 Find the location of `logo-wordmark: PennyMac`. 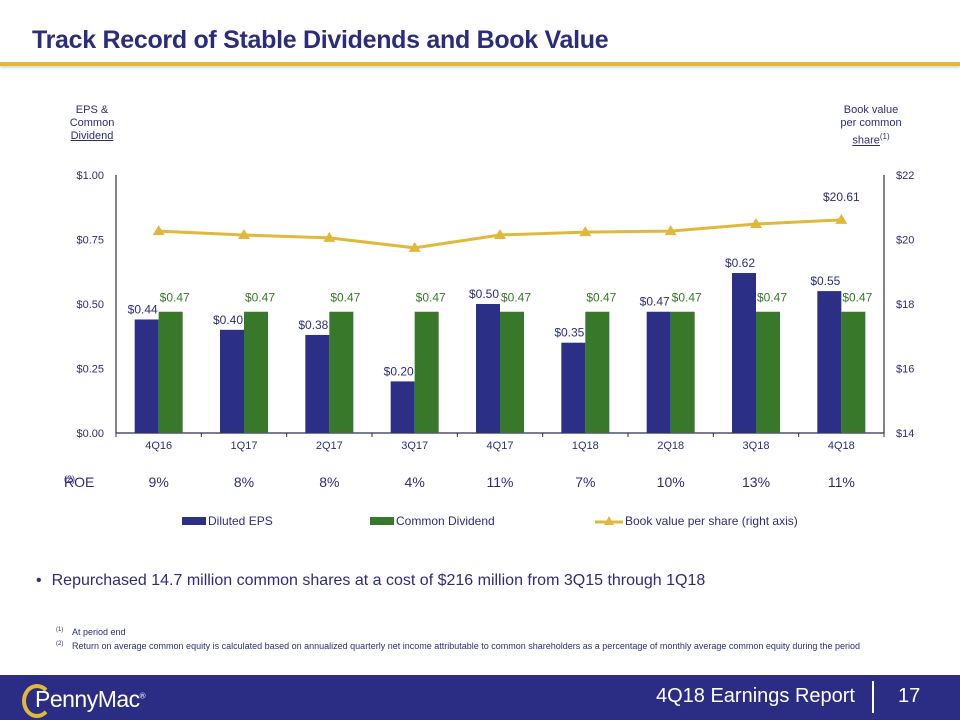

logo-wordmark: PennyMac is located at coordinates (87, 699).